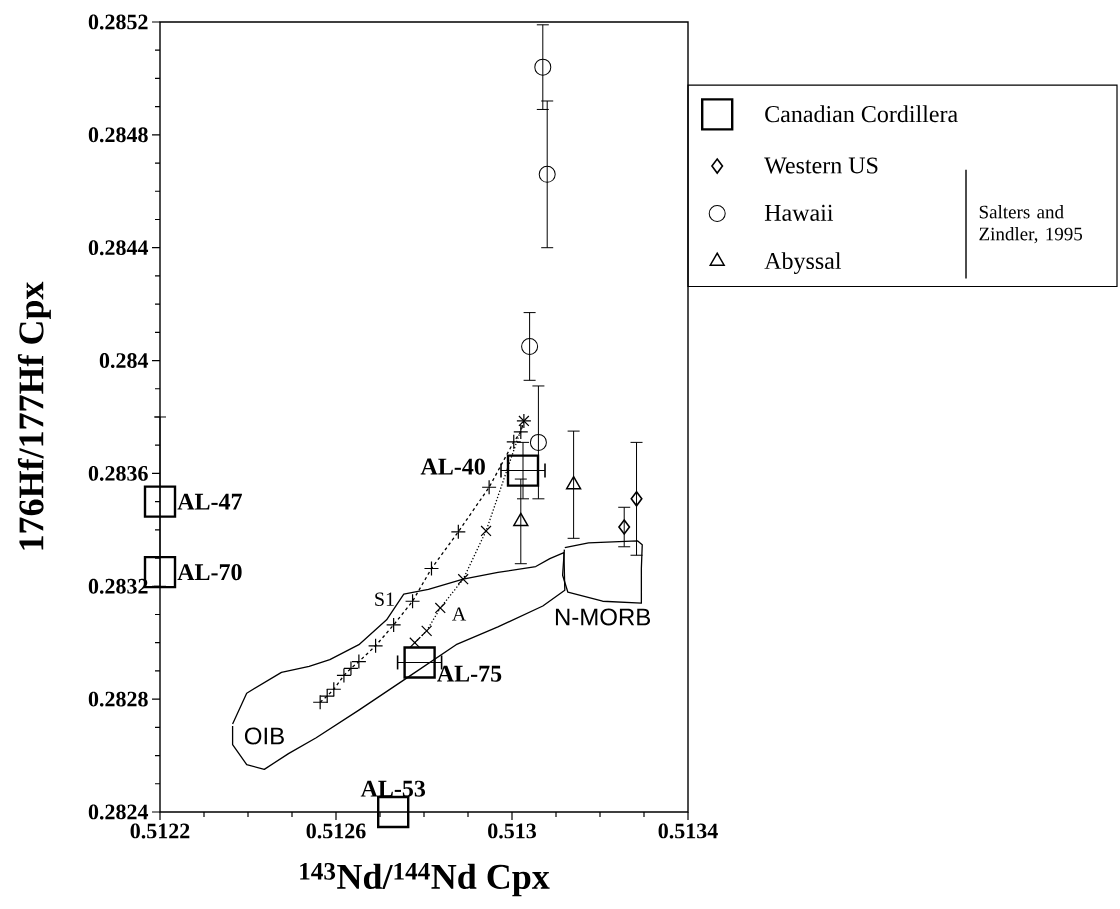 The image size is (1120, 909). I want to click on x-tick-label: 0.5126, so click(336, 831).